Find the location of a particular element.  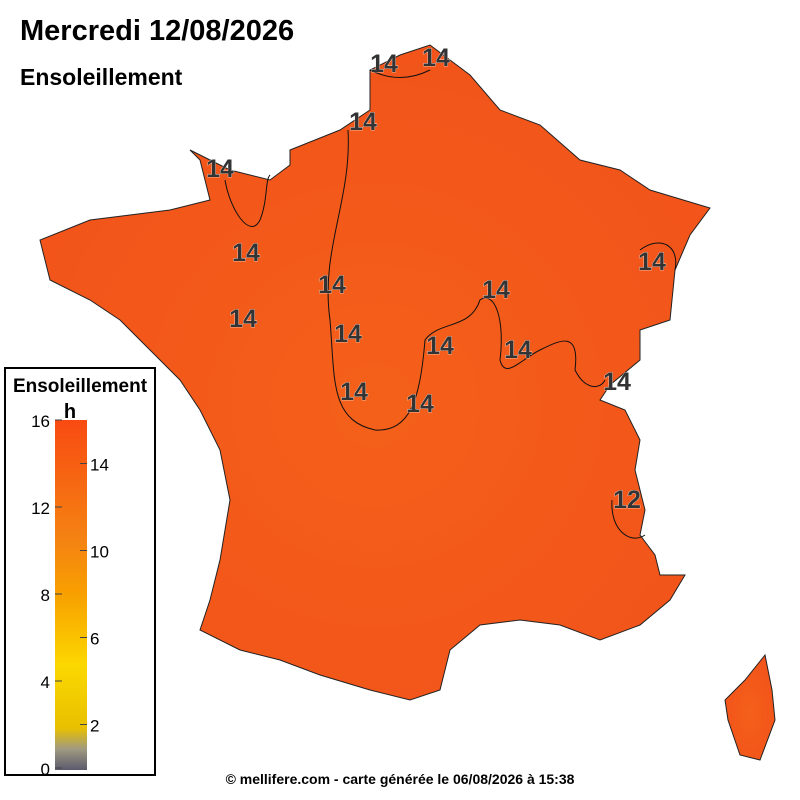

title: Mercredi 12/08/2026 is located at coordinates (157, 31).